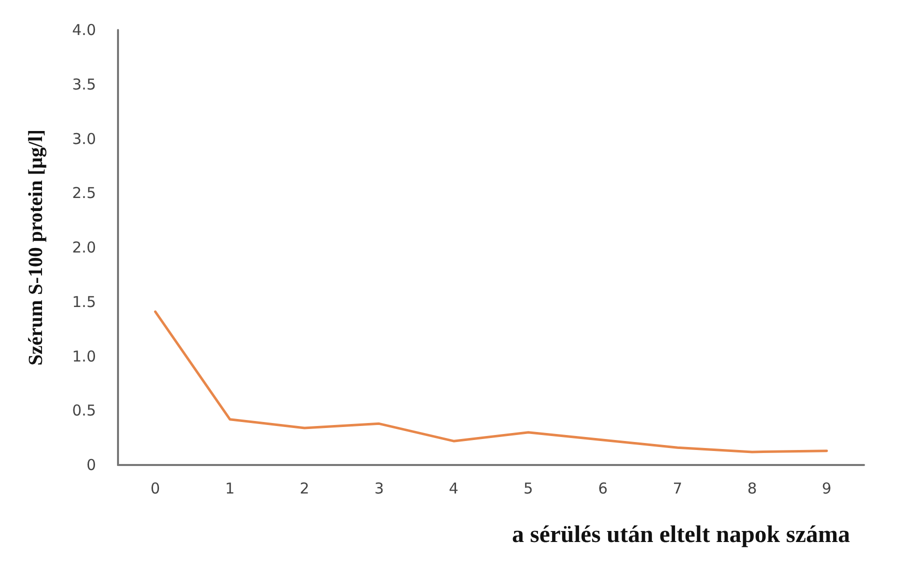 The image size is (912, 567). Describe the element at coordinates (305, 489) in the screenshot. I see `x-tick-label: 2` at that location.